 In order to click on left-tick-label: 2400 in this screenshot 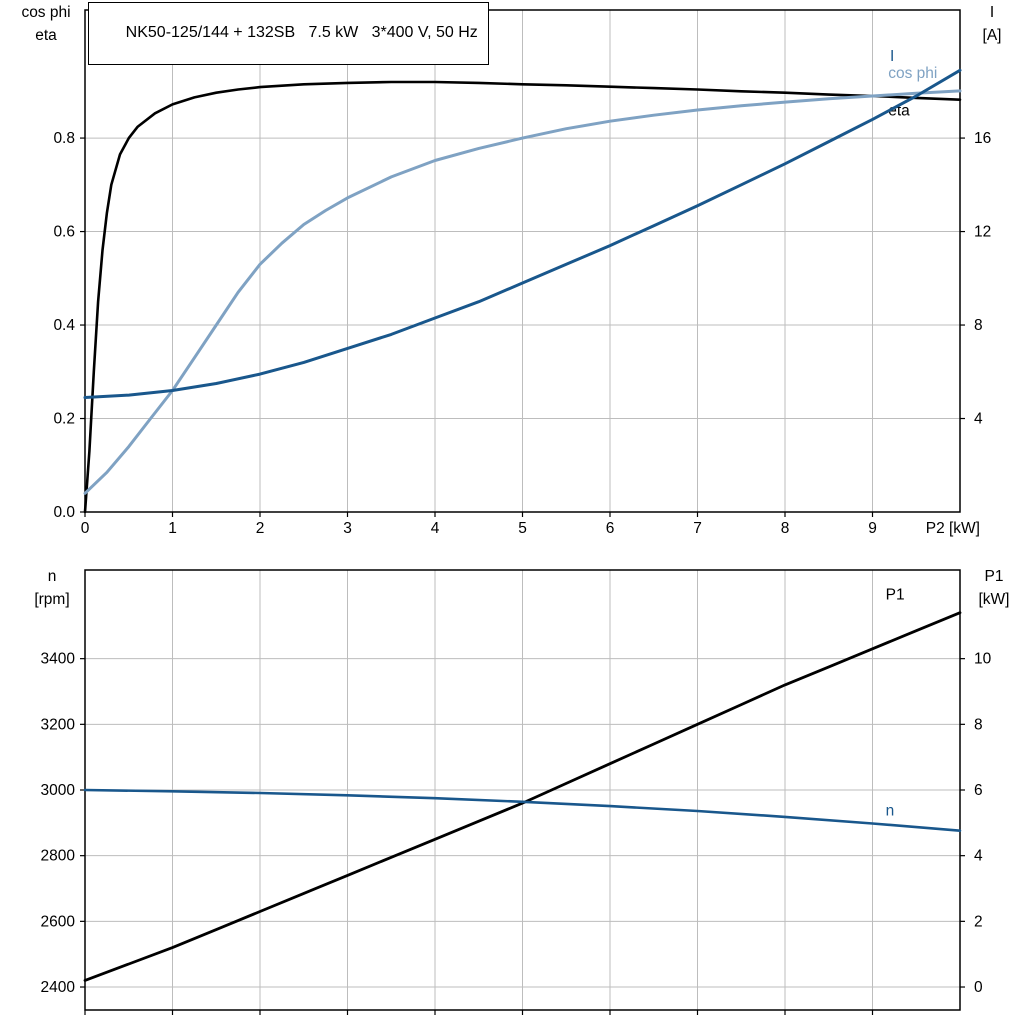, I will do `click(58, 987)`.